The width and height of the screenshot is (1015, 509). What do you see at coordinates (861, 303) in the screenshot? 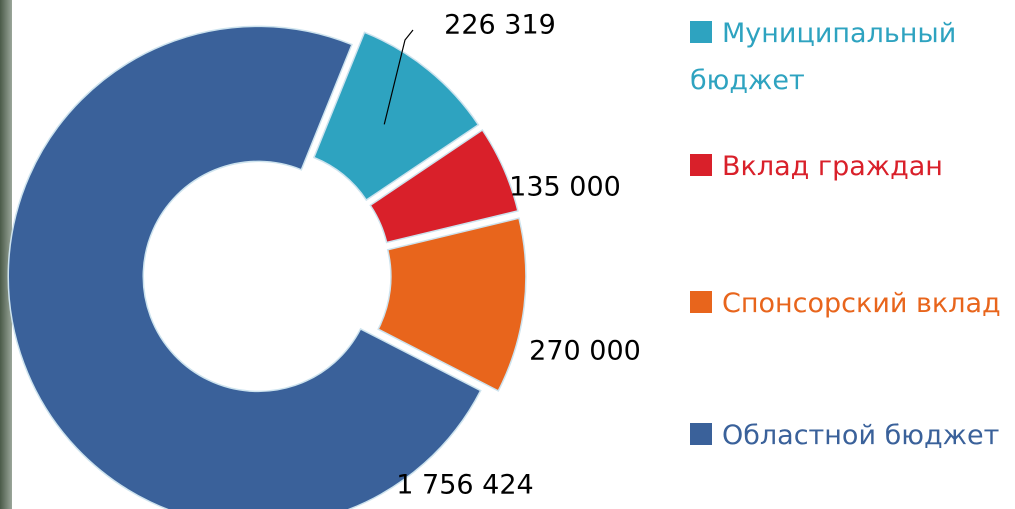
I see `legend-label: Спонсорский вклад` at bounding box center [861, 303].